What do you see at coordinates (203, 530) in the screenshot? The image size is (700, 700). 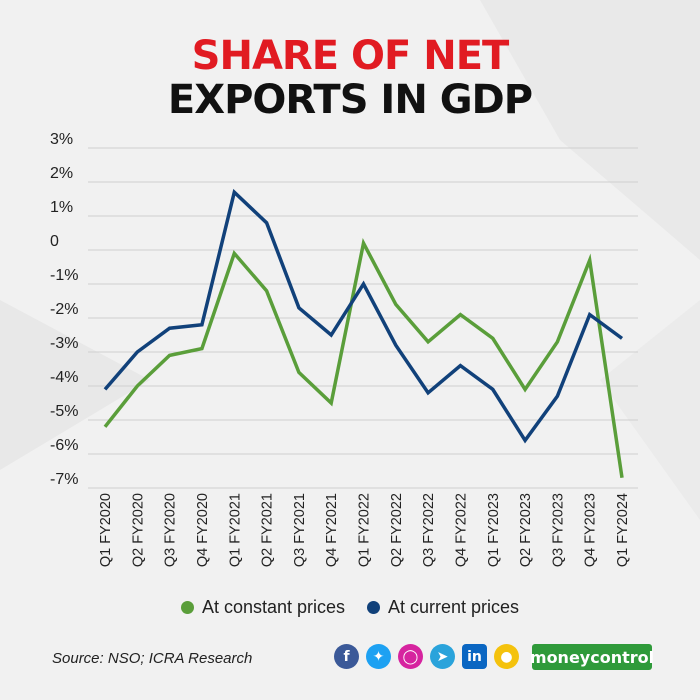 I see `x-tick-label: Q4 FY2020` at bounding box center [203, 530].